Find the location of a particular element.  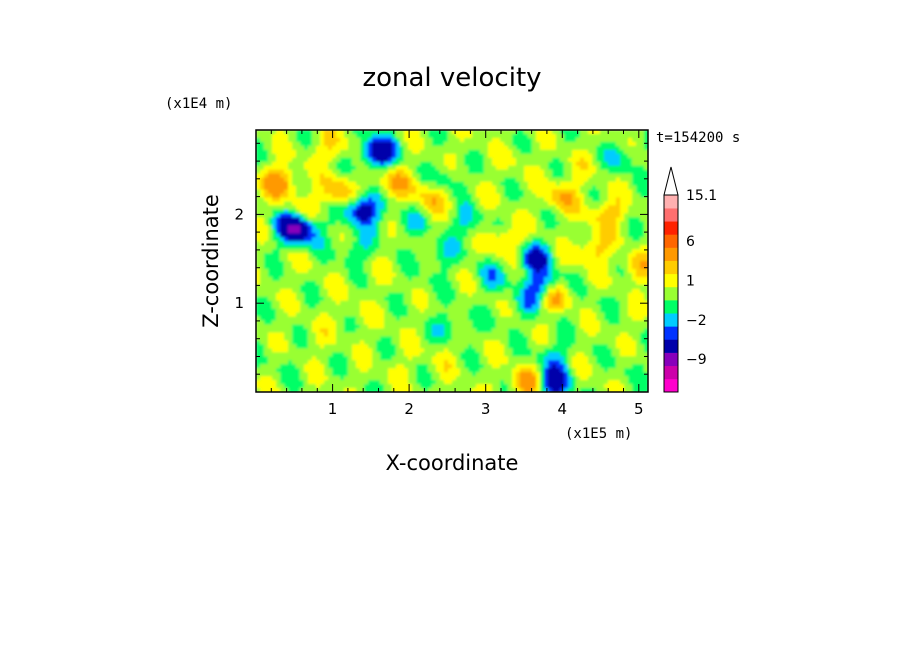

colorbar-label: 15.1 is located at coordinates (701, 196).